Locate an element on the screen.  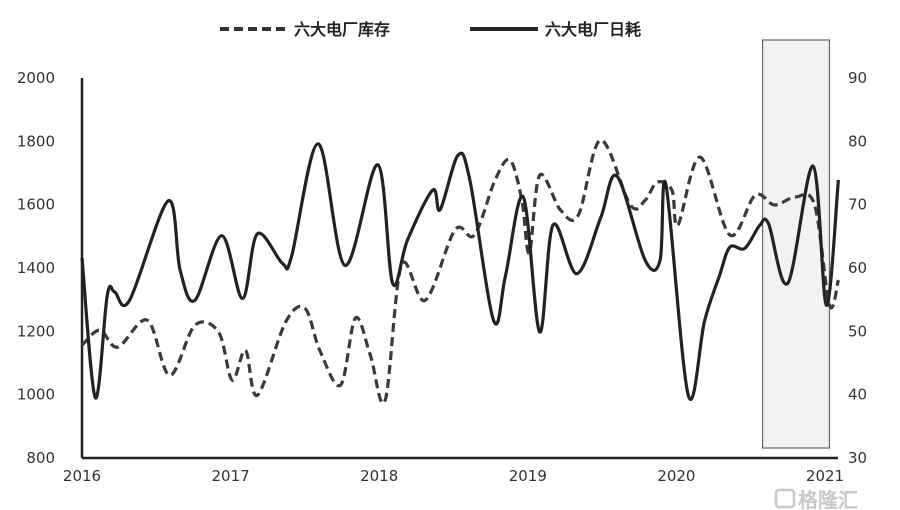
x-tick-label: 2021 is located at coordinates (825, 476).